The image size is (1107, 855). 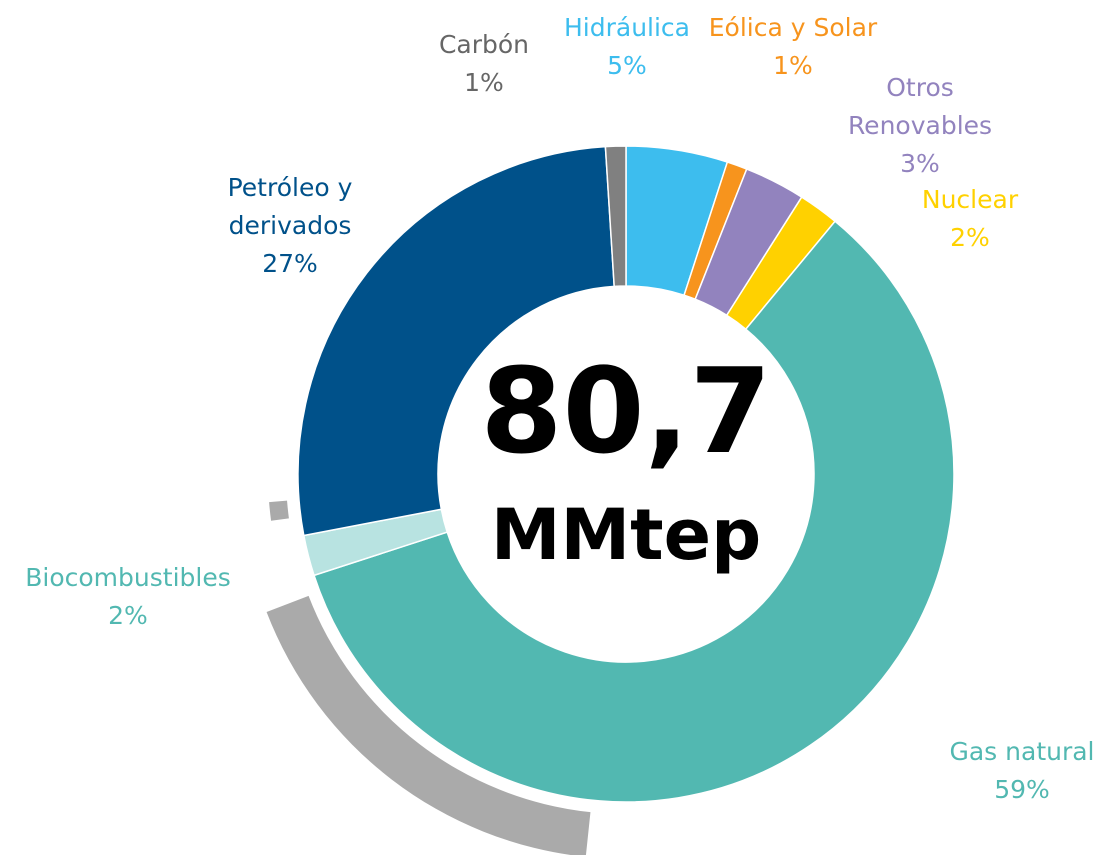 What do you see at coordinates (128, 597) in the screenshot?
I see `slice-label: Biocombustibles 2%` at bounding box center [128, 597].